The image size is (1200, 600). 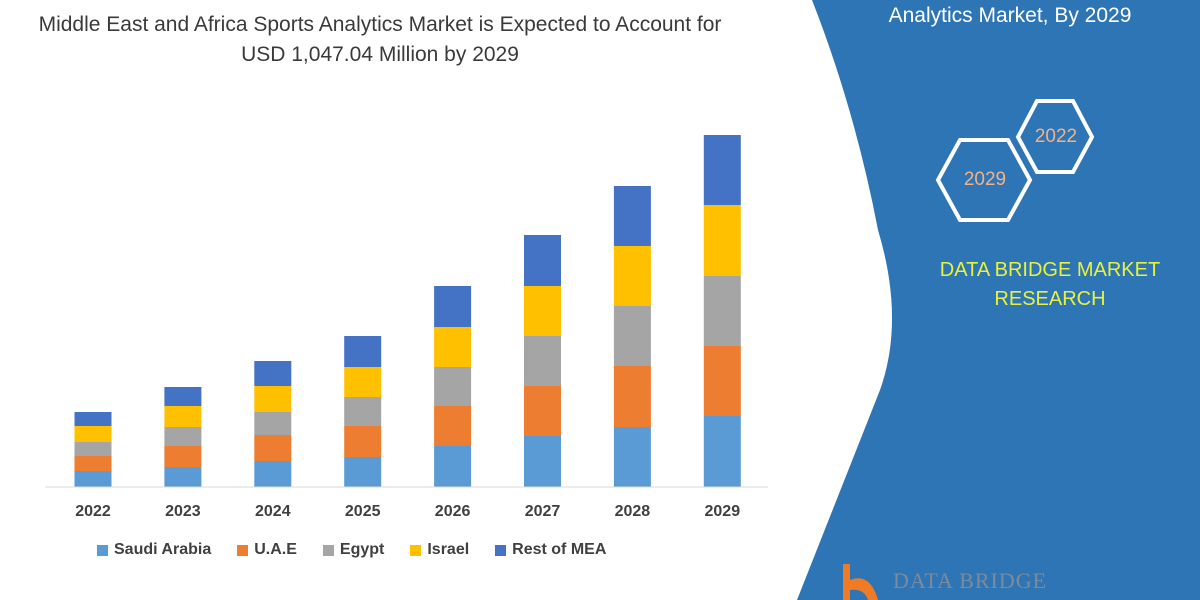 What do you see at coordinates (93, 463) in the screenshot?
I see `bar-segment-2022-u-a-e` at bounding box center [93, 463].